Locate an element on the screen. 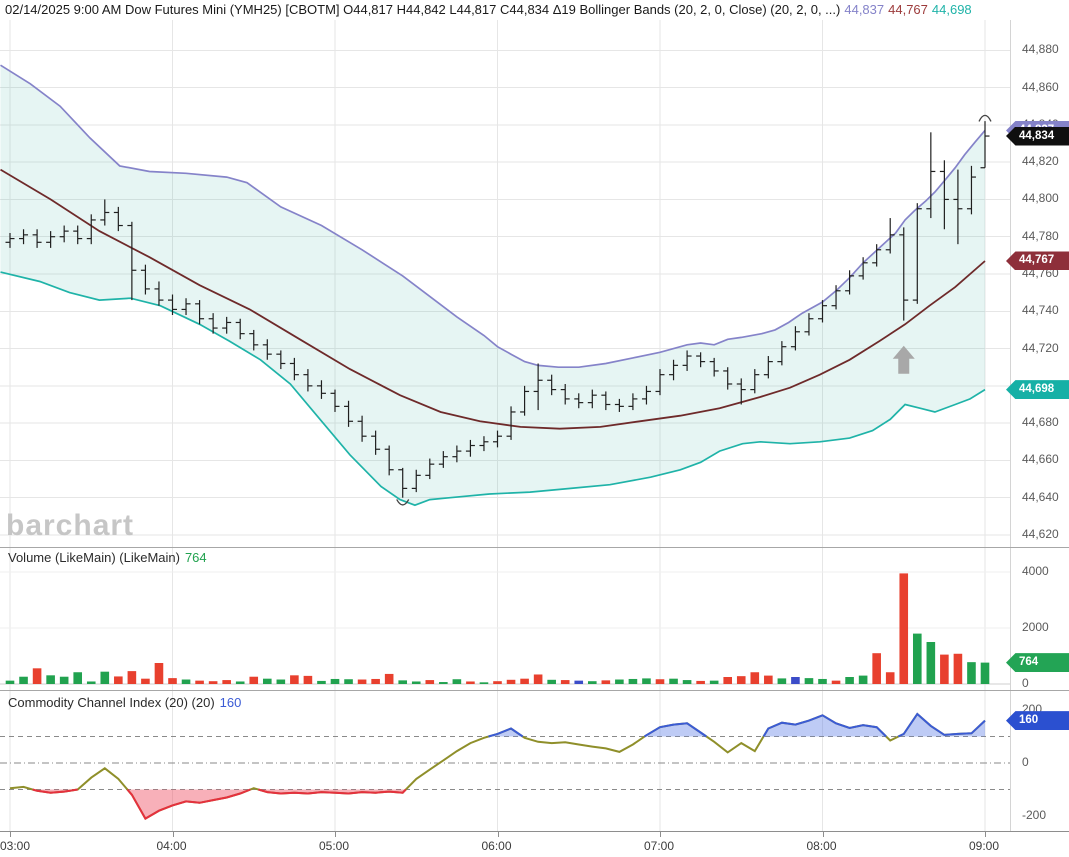  low-arc-marker is located at coordinates (403, 502).